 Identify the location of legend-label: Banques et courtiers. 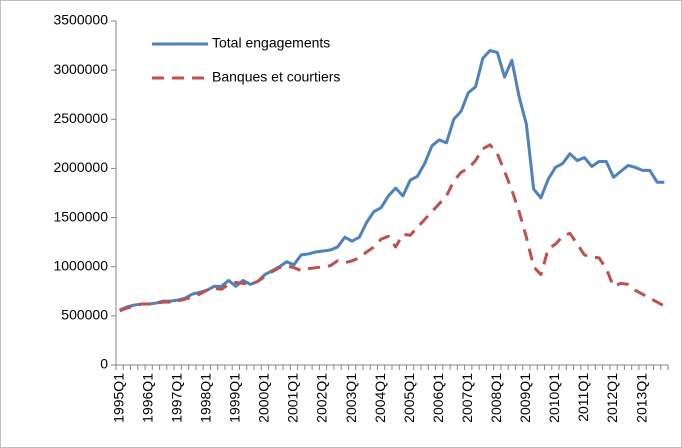
(276, 77).